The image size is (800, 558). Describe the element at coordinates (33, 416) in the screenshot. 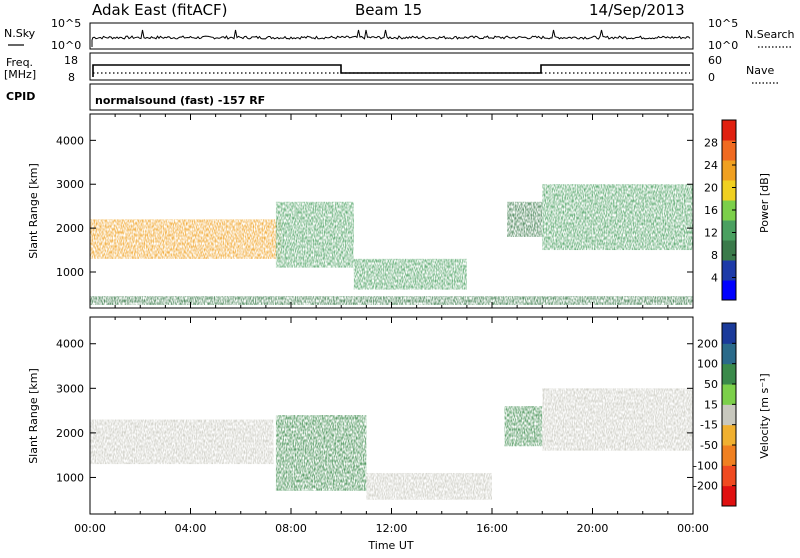

I see `velocity-y-axis-label: Slant Range [km]` at that location.